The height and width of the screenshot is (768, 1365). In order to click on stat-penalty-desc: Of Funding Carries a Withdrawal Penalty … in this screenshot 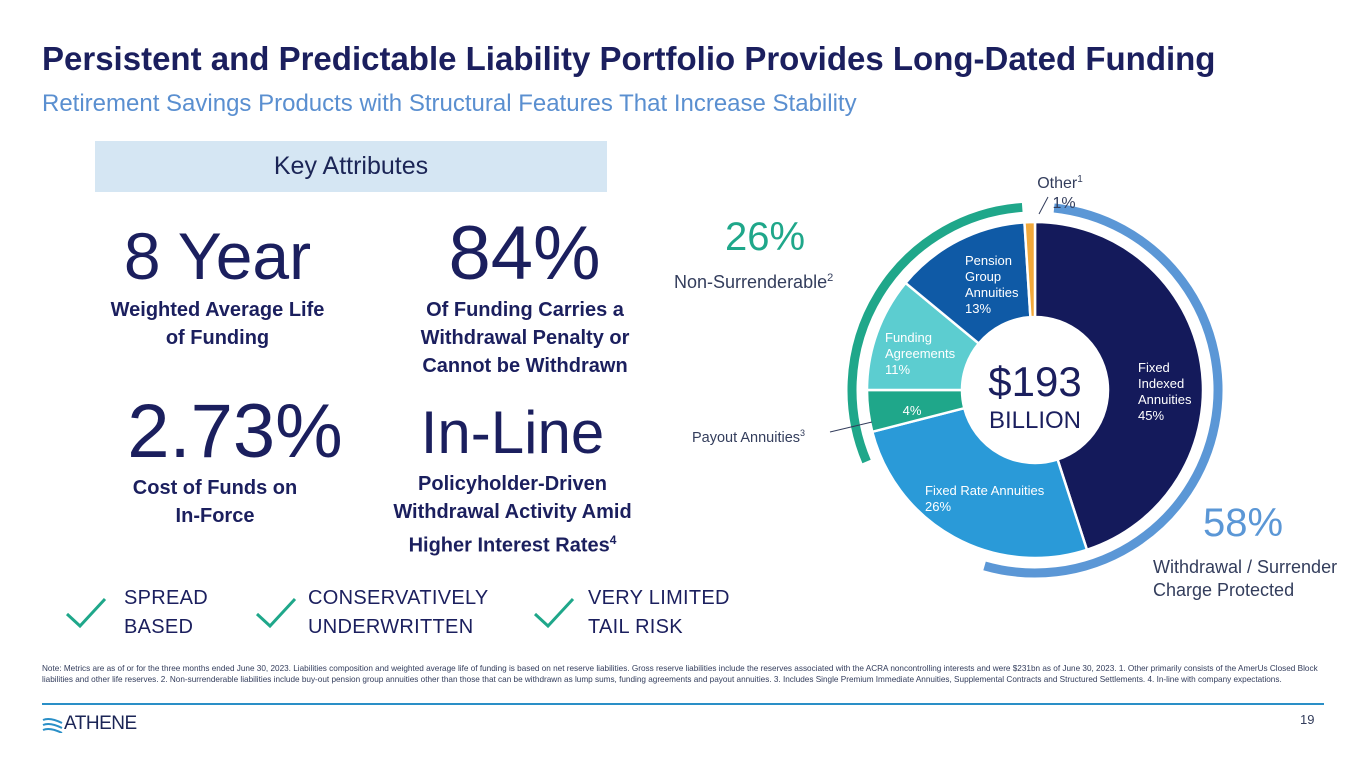, I will do `click(525, 338)`.